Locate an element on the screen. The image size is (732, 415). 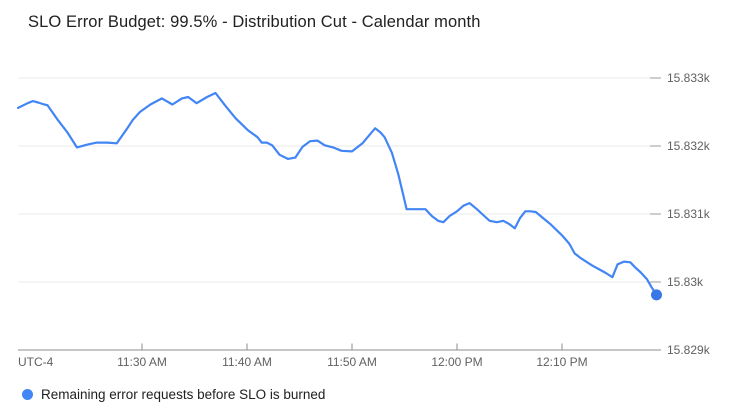
x-axis-label: 11:30 AM is located at coordinates (142, 362).